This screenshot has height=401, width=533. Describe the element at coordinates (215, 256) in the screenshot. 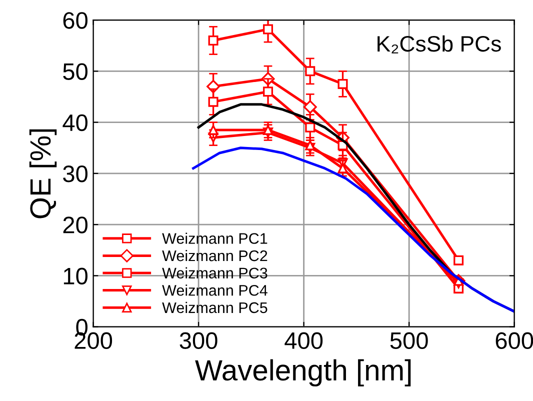

I see `legend-label: Weizmann PC2` at that location.